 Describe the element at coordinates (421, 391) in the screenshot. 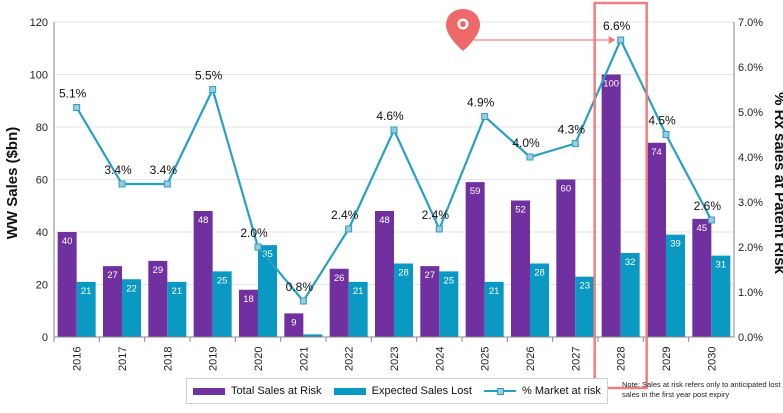

I see `legend-label-lost: Expected Sales Lost` at that location.